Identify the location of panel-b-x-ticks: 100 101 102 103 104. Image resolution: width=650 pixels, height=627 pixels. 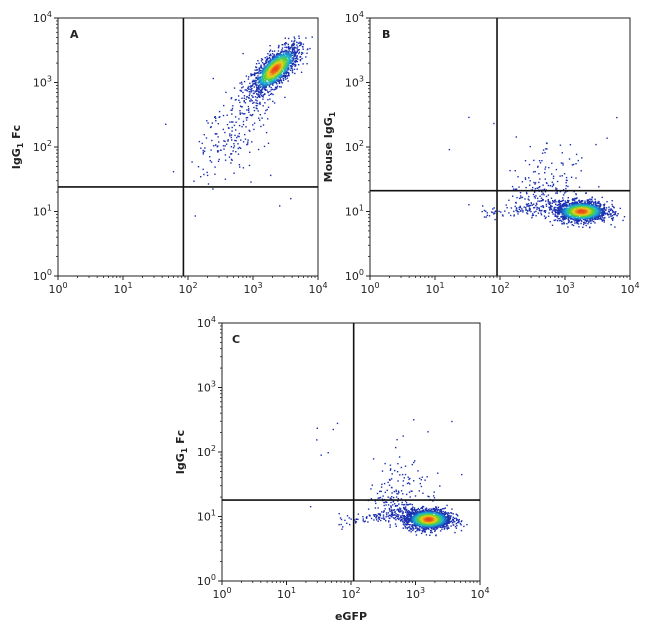
(500, 286).